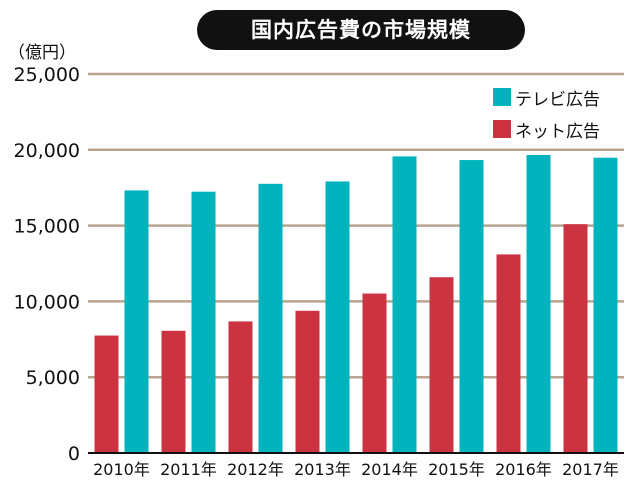  Describe the element at coordinates (47, 302) in the screenshot. I see `y-tick-label: 10,000` at that location.